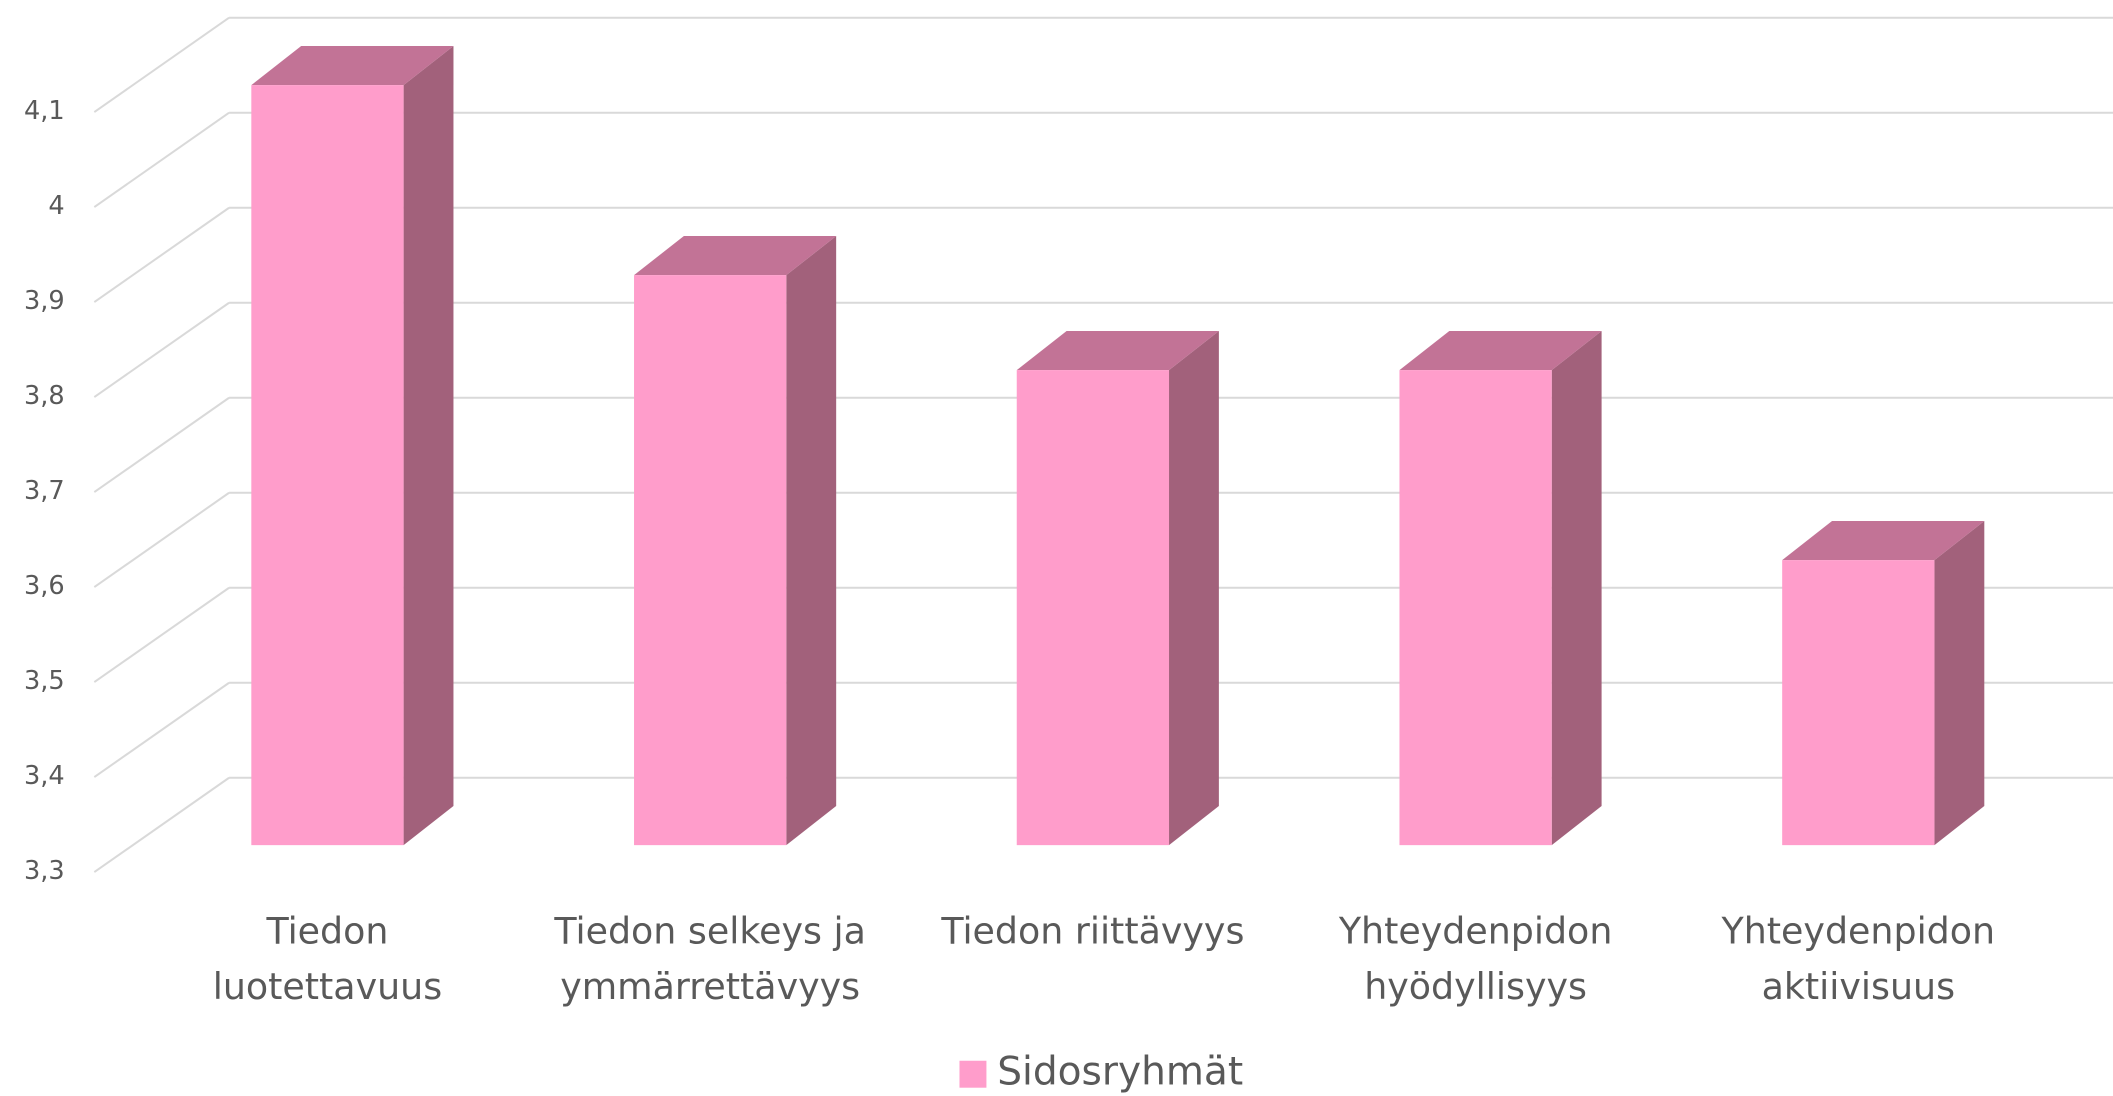  What do you see at coordinates (973, 1074) in the screenshot?
I see `legend-swatch` at bounding box center [973, 1074].